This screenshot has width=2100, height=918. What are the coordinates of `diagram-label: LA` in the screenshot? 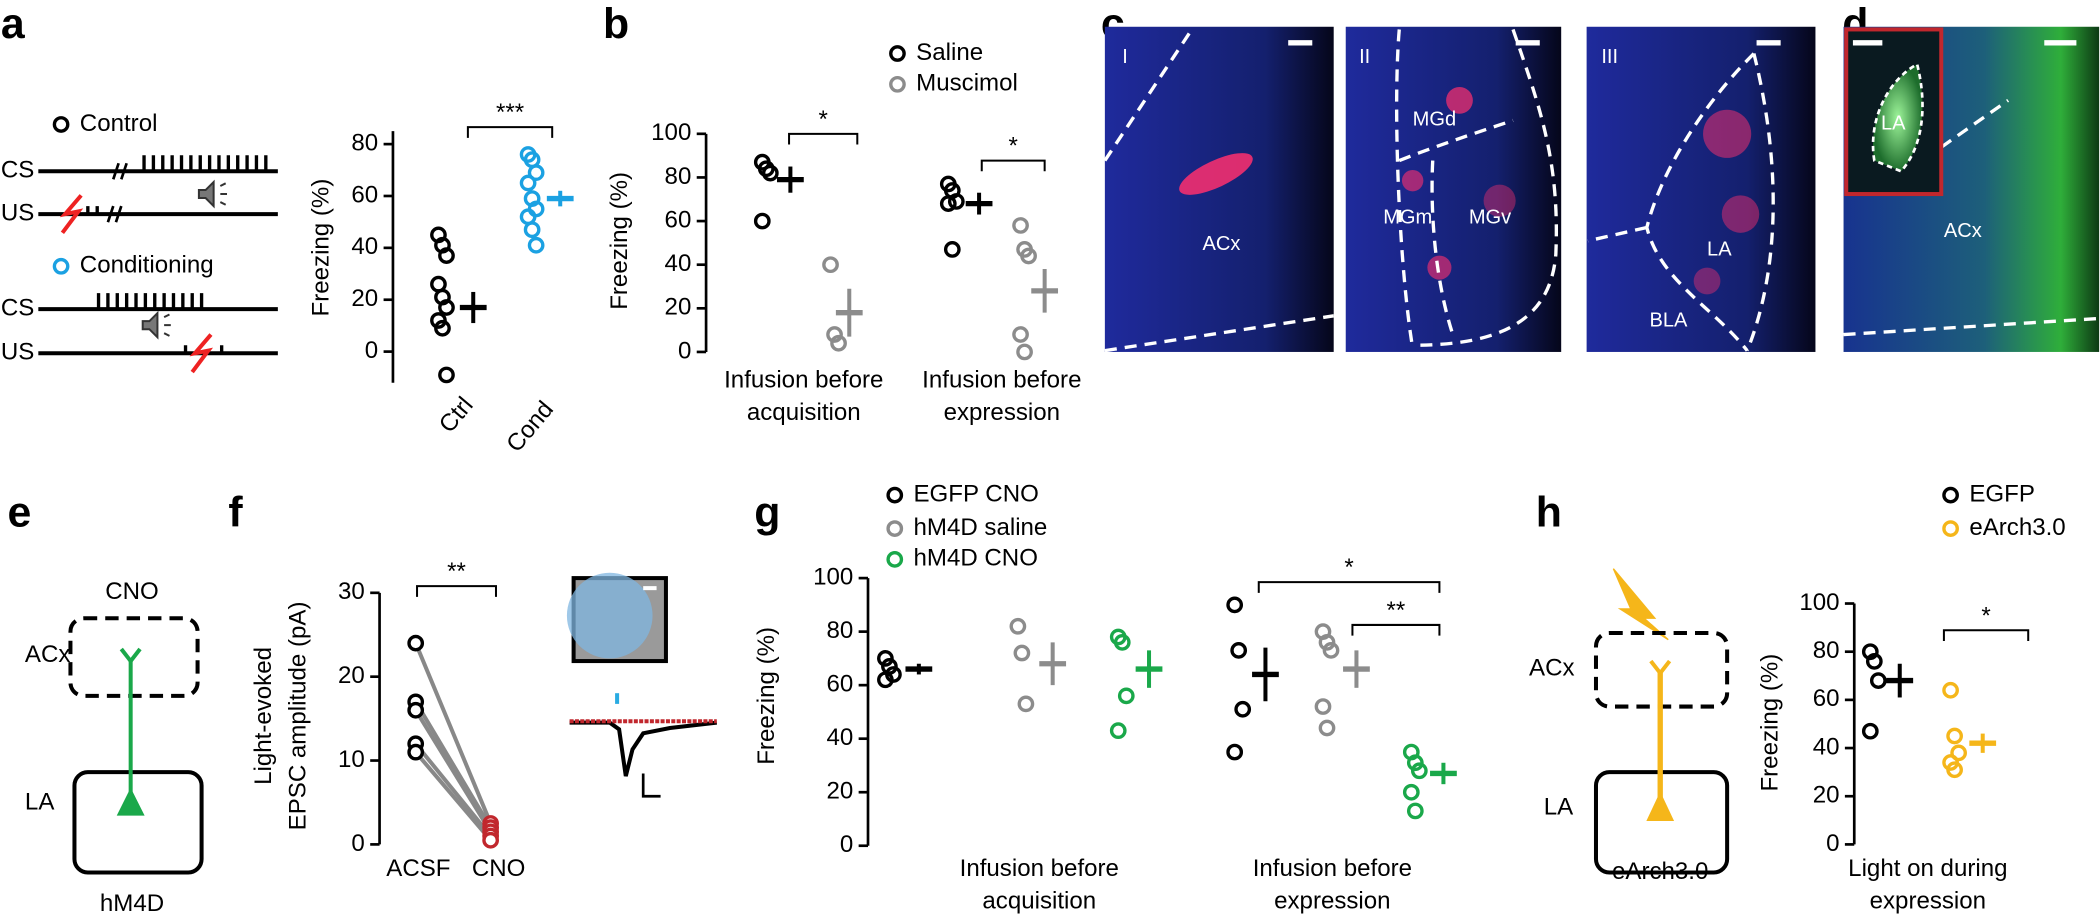 It's located at (1559, 807).